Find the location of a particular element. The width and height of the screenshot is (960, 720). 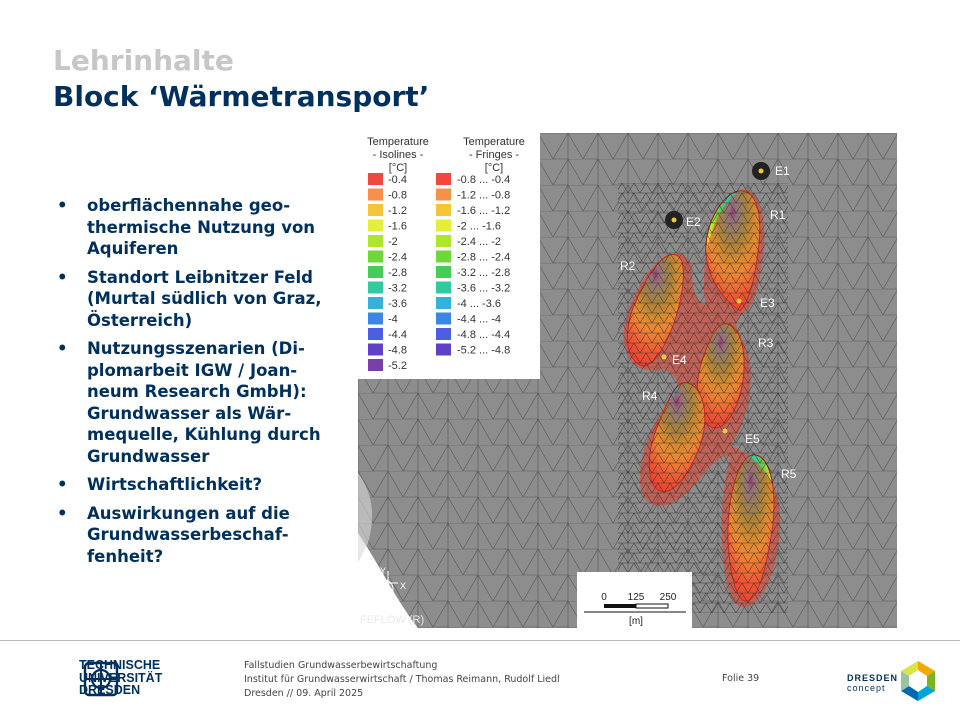

well-label: E5 is located at coordinates (752, 439).